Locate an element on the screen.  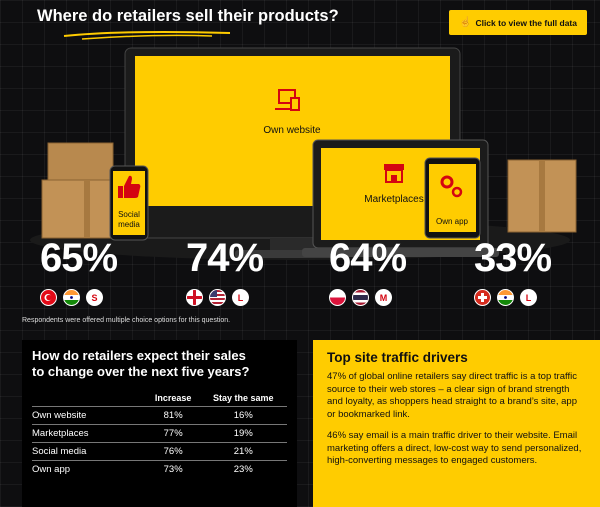
thumbs-up-icon is located at coordinates (129, 186).